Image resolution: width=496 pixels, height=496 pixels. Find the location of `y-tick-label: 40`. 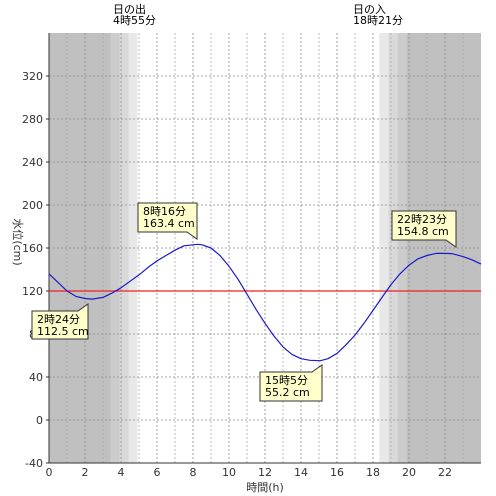

y-tick-label: 40 is located at coordinates (36, 377).